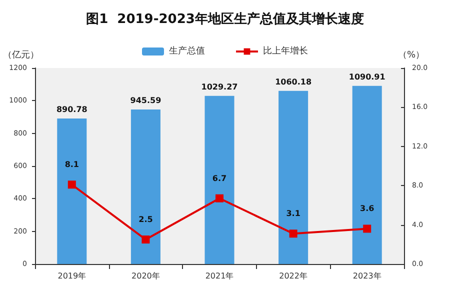 Image resolution: width=450 pixels, height=294 pixels. Describe the element at coordinates (146, 101) in the screenshot. I see `data-label: 945.59` at that location.